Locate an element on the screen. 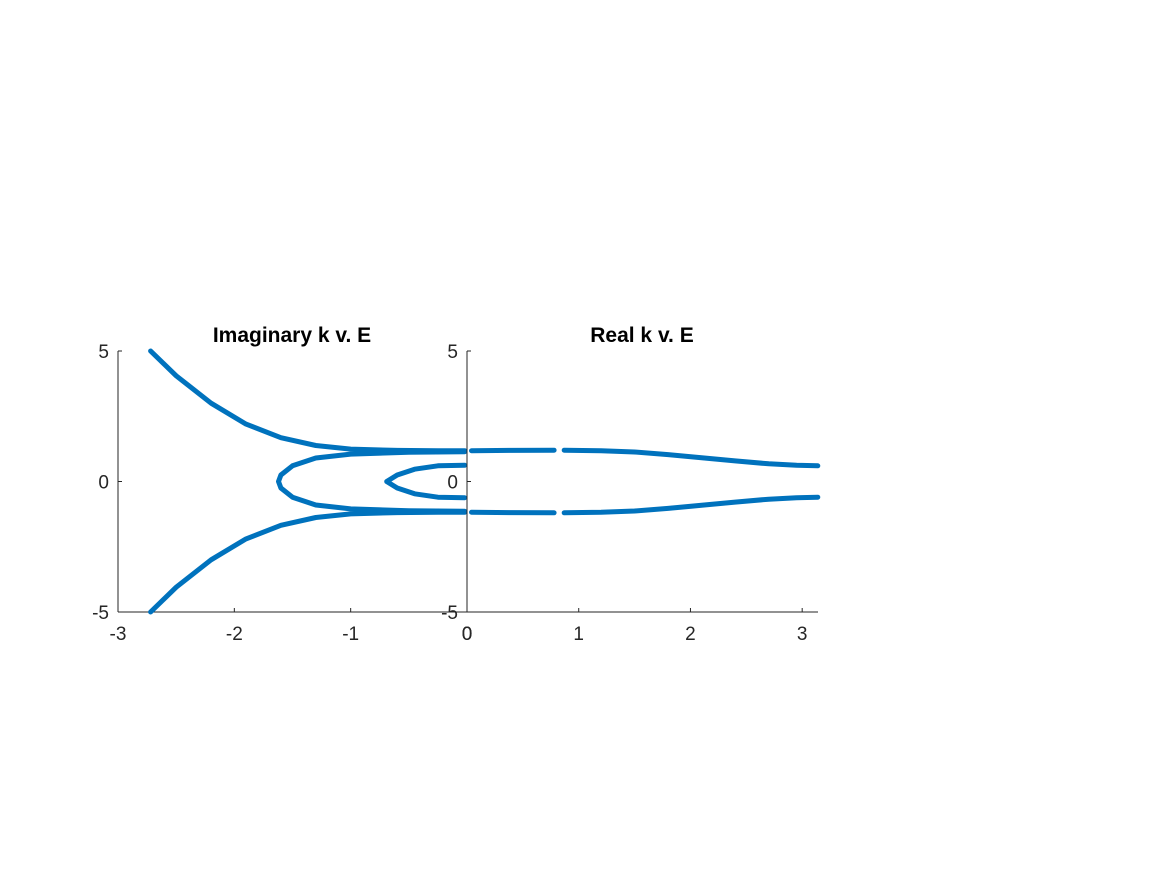  x-tick-label: 3 is located at coordinates (802, 634).